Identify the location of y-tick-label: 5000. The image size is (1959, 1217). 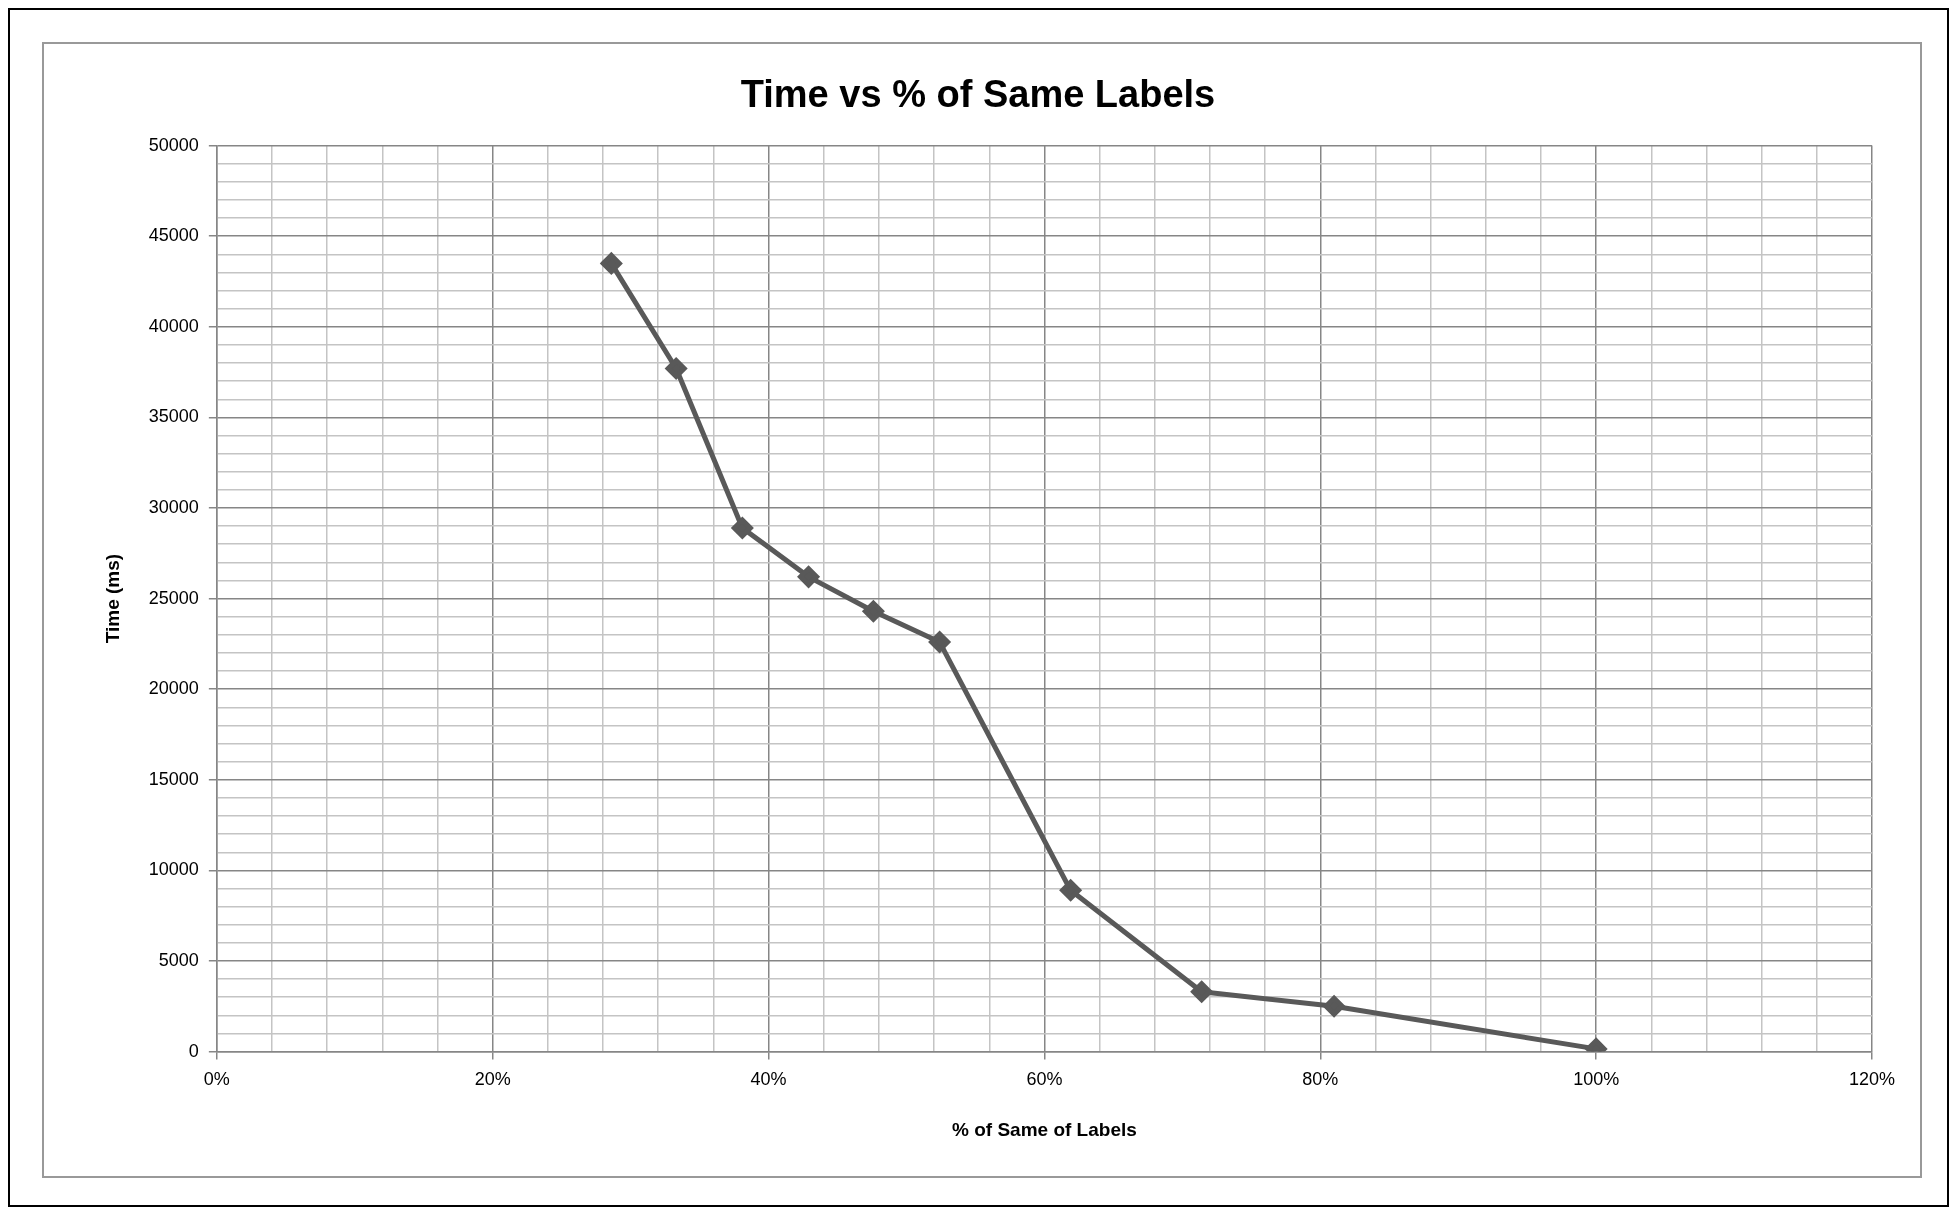
(178, 959).